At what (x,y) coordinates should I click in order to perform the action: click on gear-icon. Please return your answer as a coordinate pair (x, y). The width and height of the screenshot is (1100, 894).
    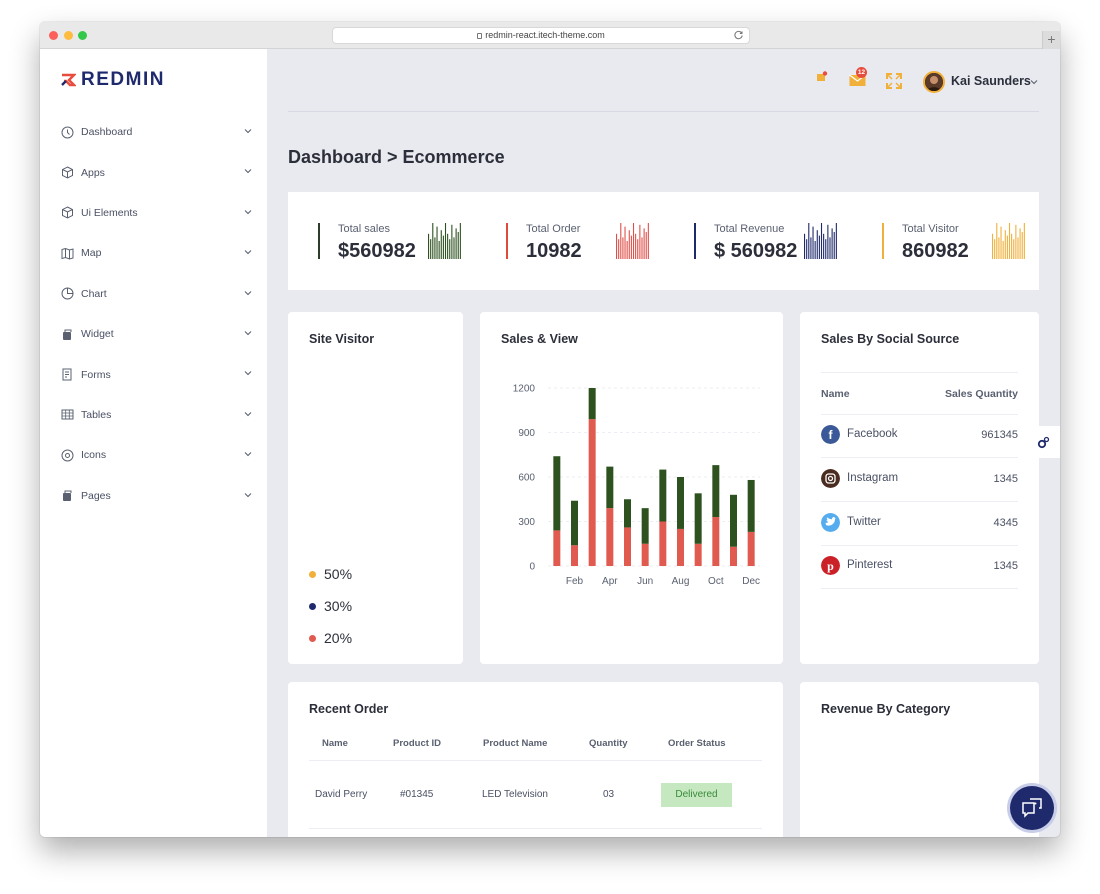
    Looking at the image, I should click on (1043, 442).